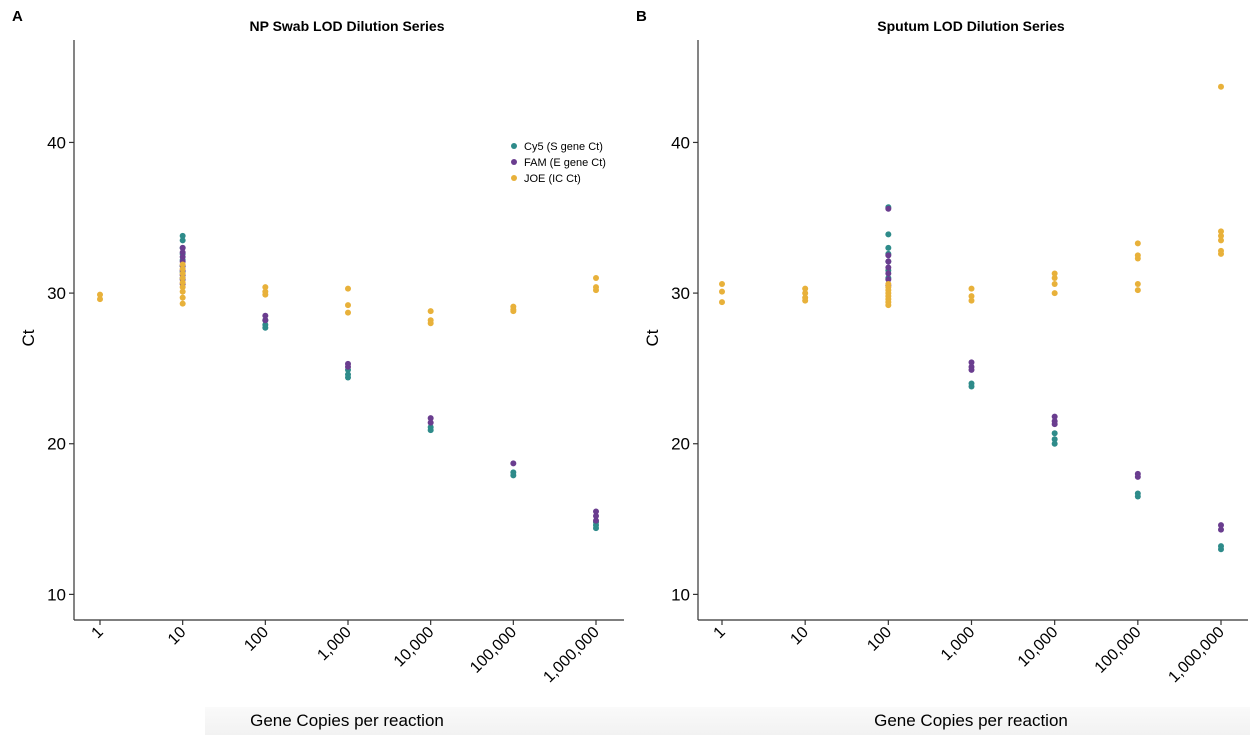 The width and height of the screenshot is (1250, 735). Describe the element at coordinates (177, 636) in the screenshot. I see `x-tick-label: 10` at that location.